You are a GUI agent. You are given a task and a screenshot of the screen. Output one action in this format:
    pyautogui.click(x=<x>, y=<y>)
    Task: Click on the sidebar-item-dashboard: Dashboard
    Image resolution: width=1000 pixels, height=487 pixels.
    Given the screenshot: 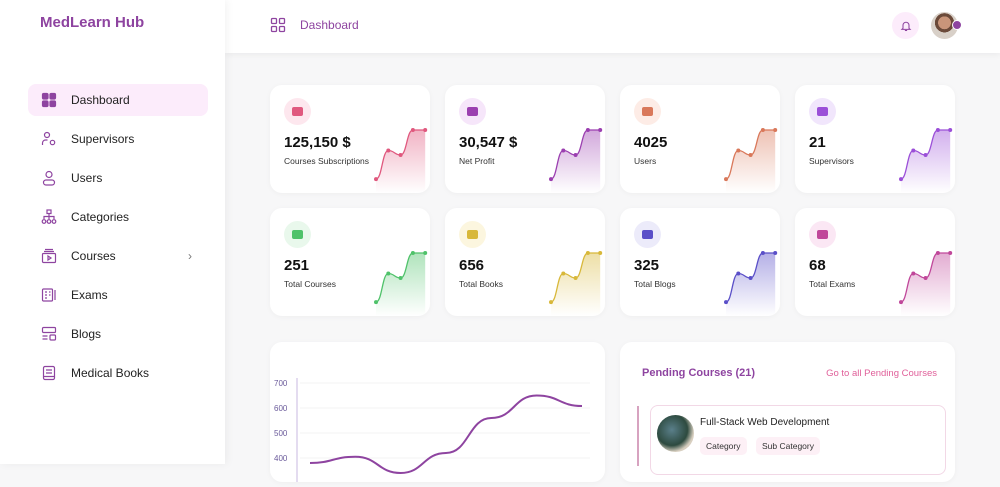 What is the action you would take?
    pyautogui.click(x=118, y=100)
    